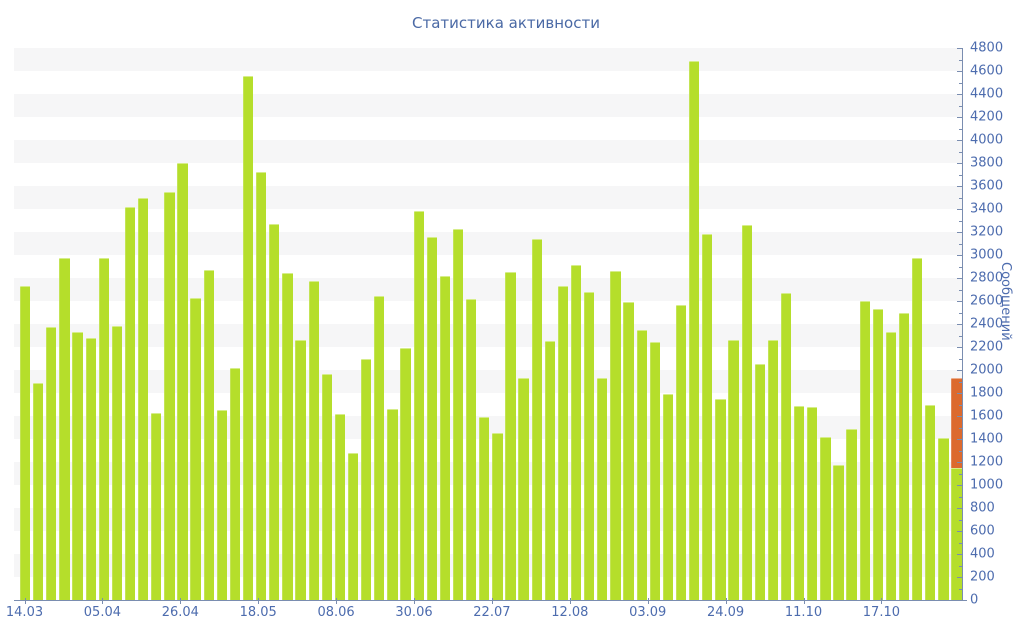 This screenshot has width=1024, height=640. Describe the element at coordinates (987, 439) in the screenshot. I see `y-tick-label: 1400` at that location.